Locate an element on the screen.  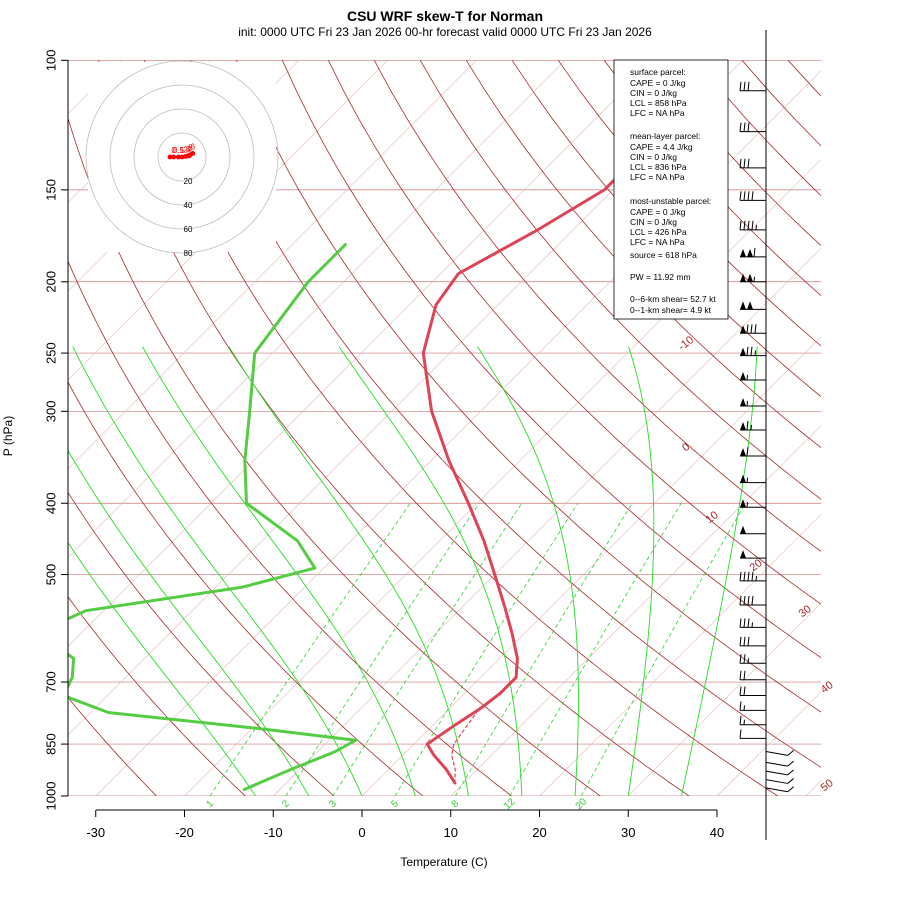
hodograph-point-label: 4 is located at coordinates (189, 149).